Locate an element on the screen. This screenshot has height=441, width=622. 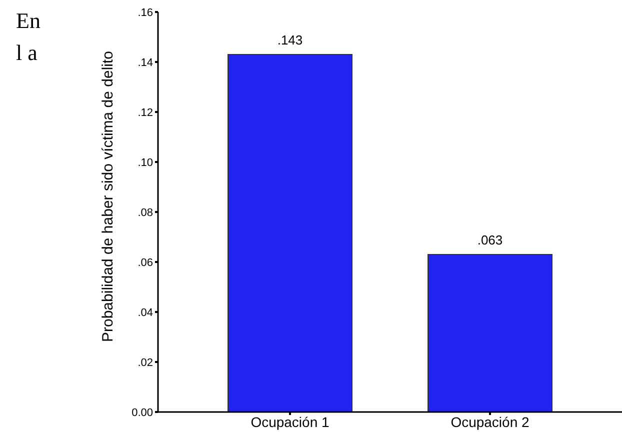
y-tick-label: 0.00 is located at coordinates (142, 412).